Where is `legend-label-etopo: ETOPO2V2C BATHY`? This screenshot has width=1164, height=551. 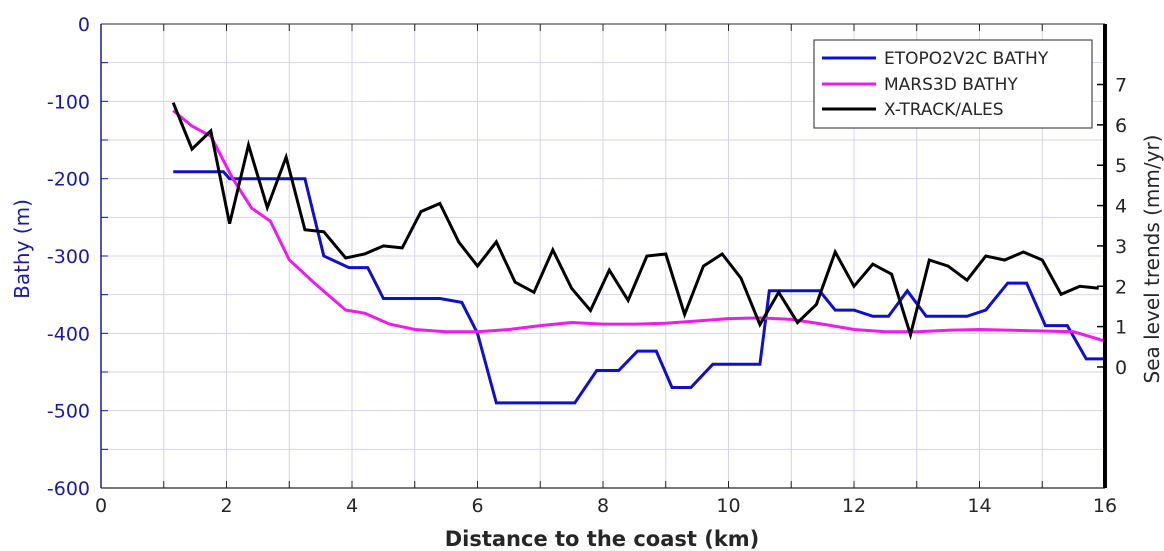
legend-label-etopo: ETOPO2V2C BATHY is located at coordinates (966, 59).